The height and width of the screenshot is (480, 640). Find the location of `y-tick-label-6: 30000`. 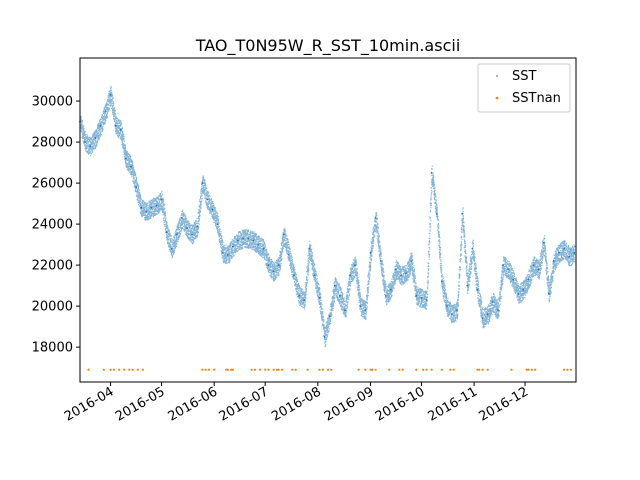

y-tick-label-6: 30000 is located at coordinates (52, 102).